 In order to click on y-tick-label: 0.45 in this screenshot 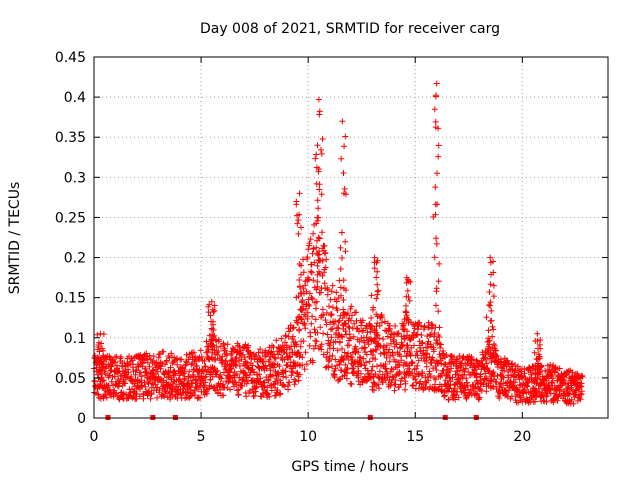, I will do `click(70, 58)`.